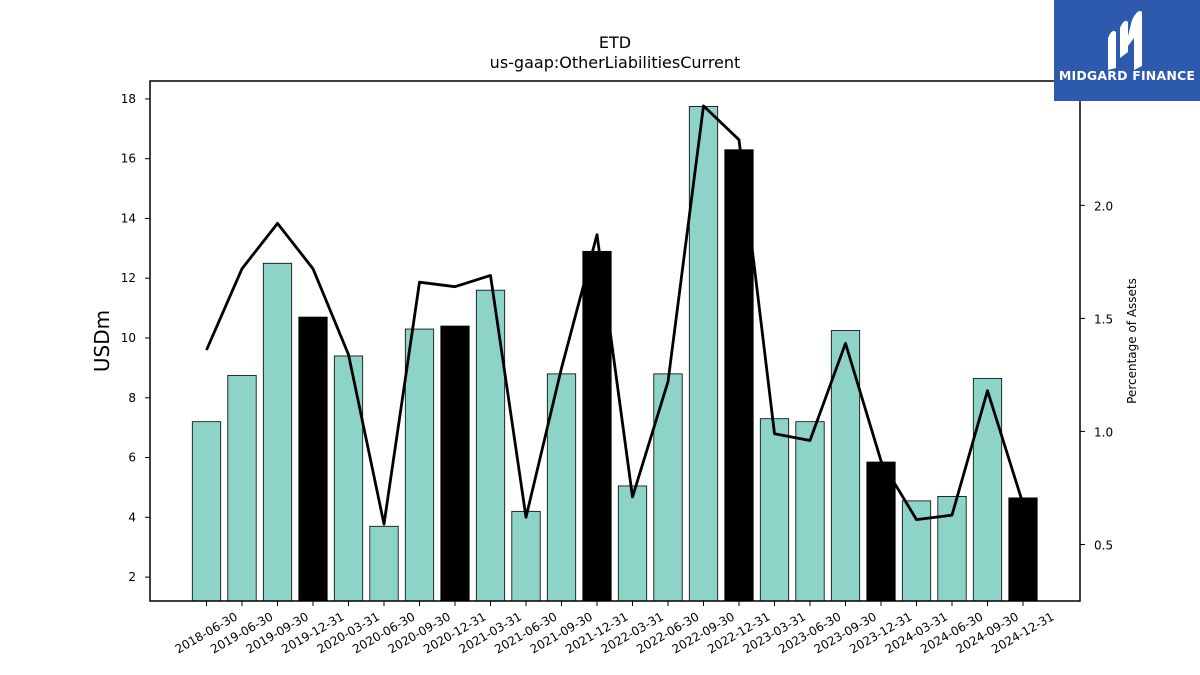 This screenshot has width=1200, height=675. Describe the element at coordinates (128, 278) in the screenshot. I see `y-tick-label: 12` at that location.